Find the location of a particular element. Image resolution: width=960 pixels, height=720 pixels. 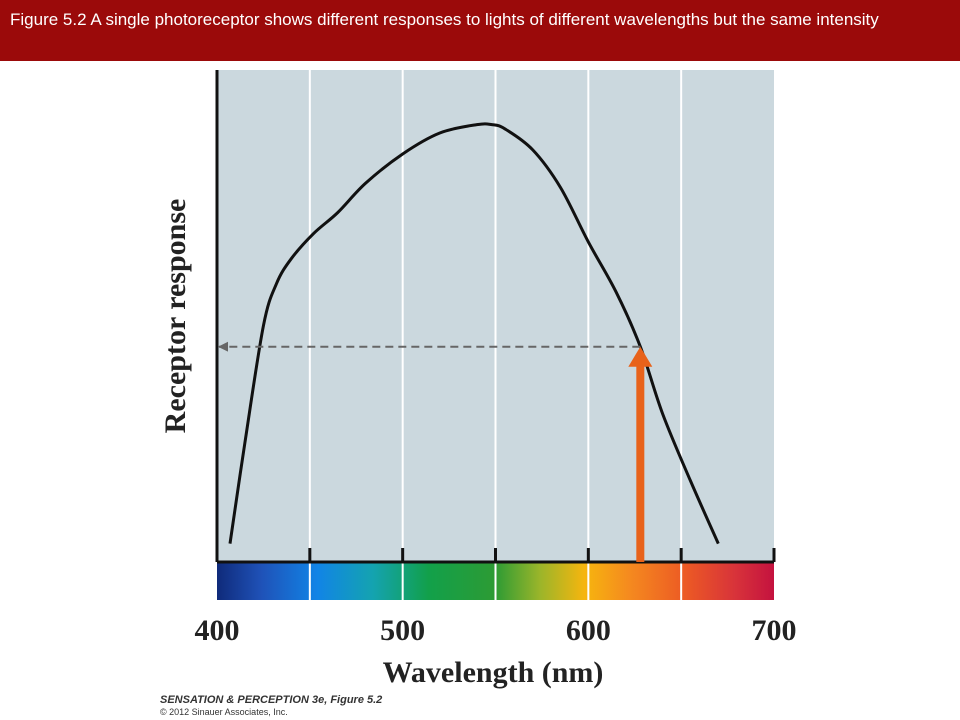

credit-title: SENSATION & PERCEPTION 3e, Figure 5.2 is located at coordinates (271, 700).